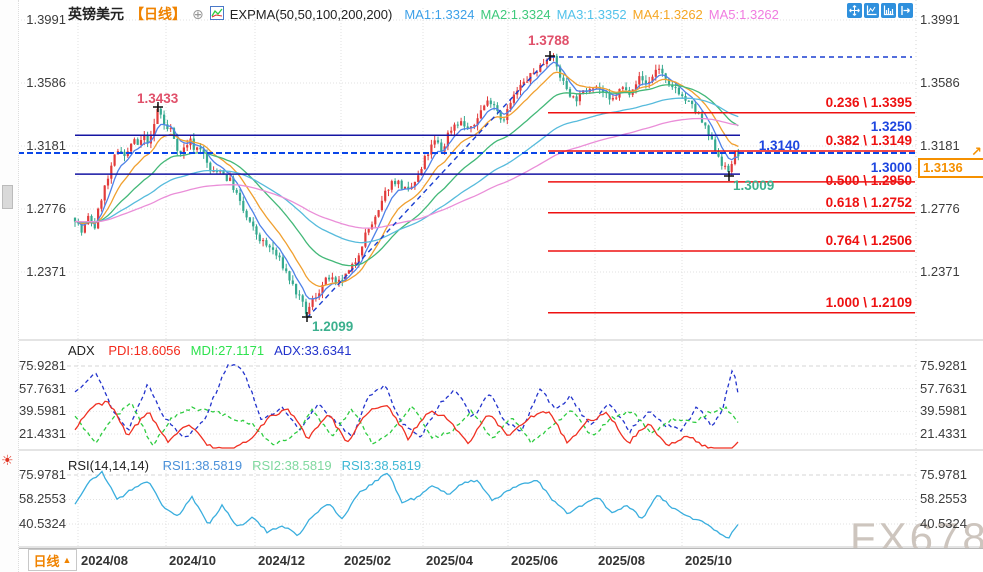  Describe the element at coordinates (96, 14) in the screenshot. I see `symbol-name: 英镑美元` at that location.